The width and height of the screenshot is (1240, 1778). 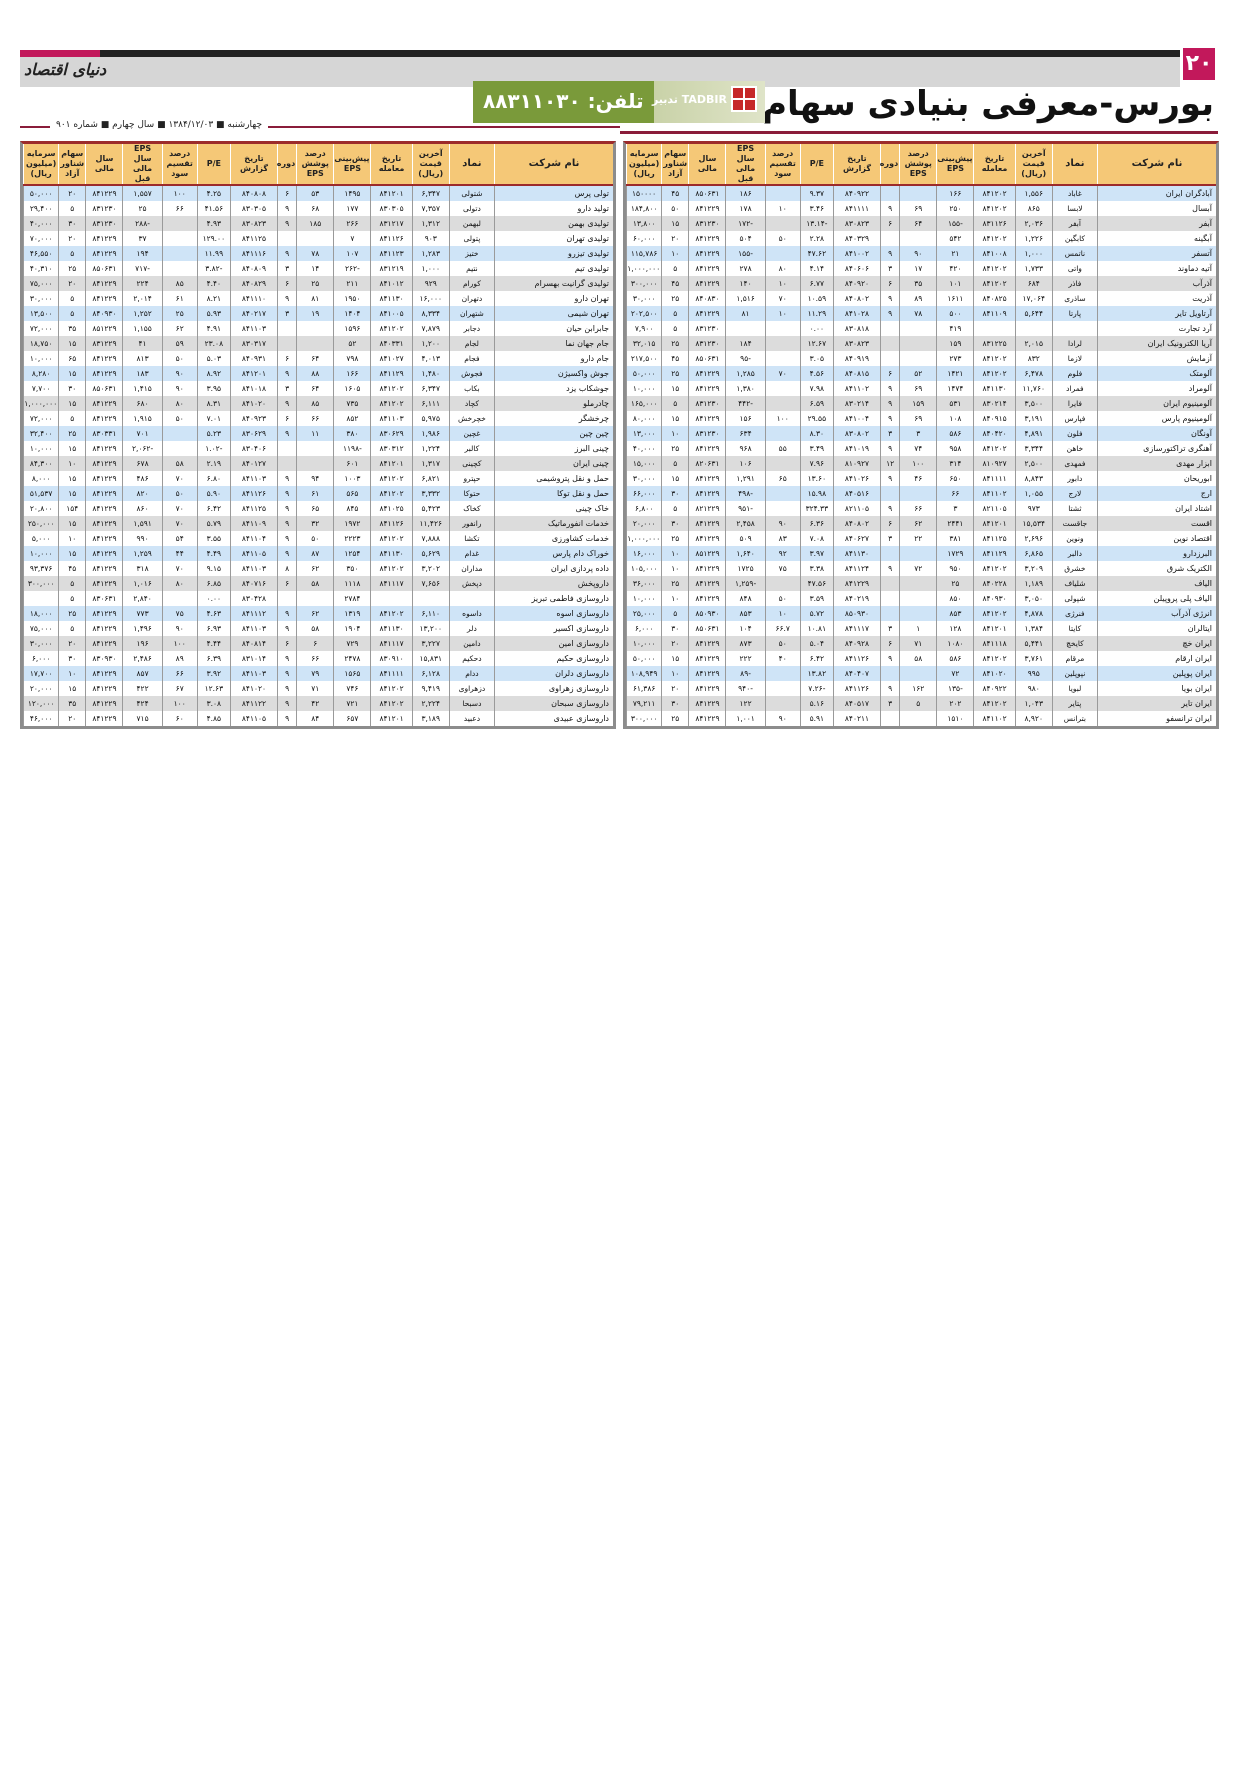 I want to click on trade-date-cell: ۸۴۱۰۰۵, so click(x=391, y=313).